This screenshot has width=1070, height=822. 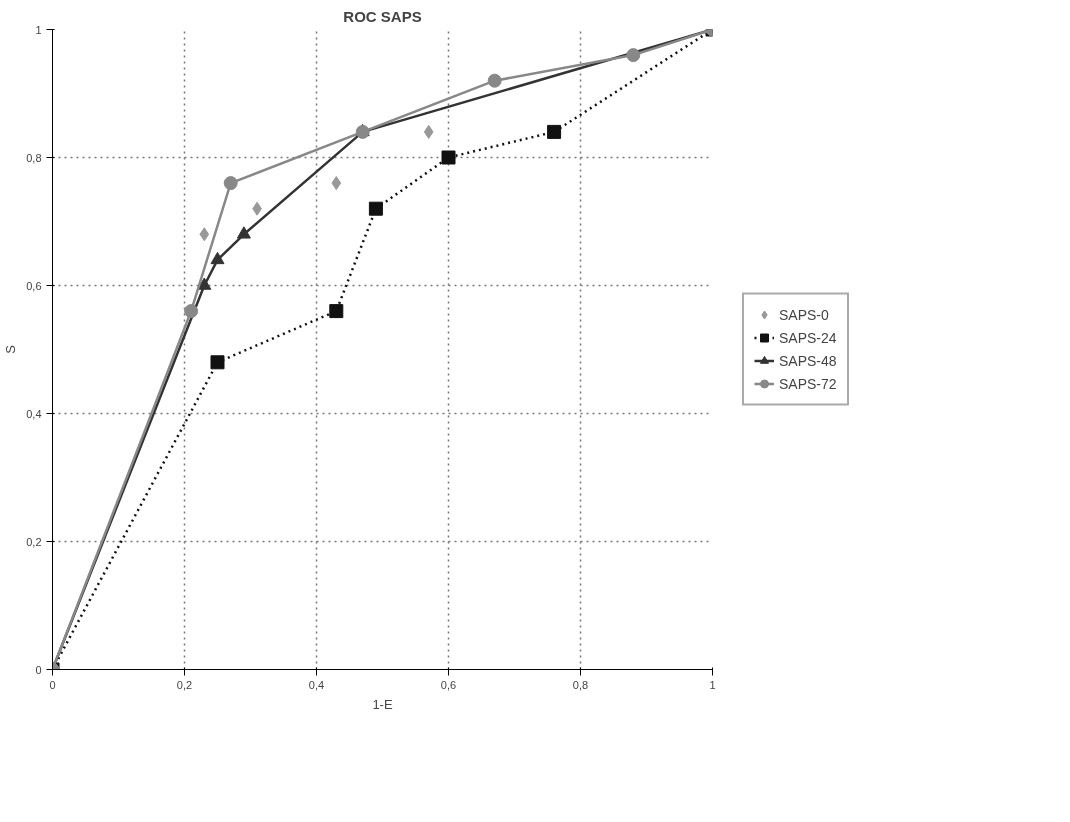 I want to click on legend-label: SAPS-24, so click(x=808, y=337).